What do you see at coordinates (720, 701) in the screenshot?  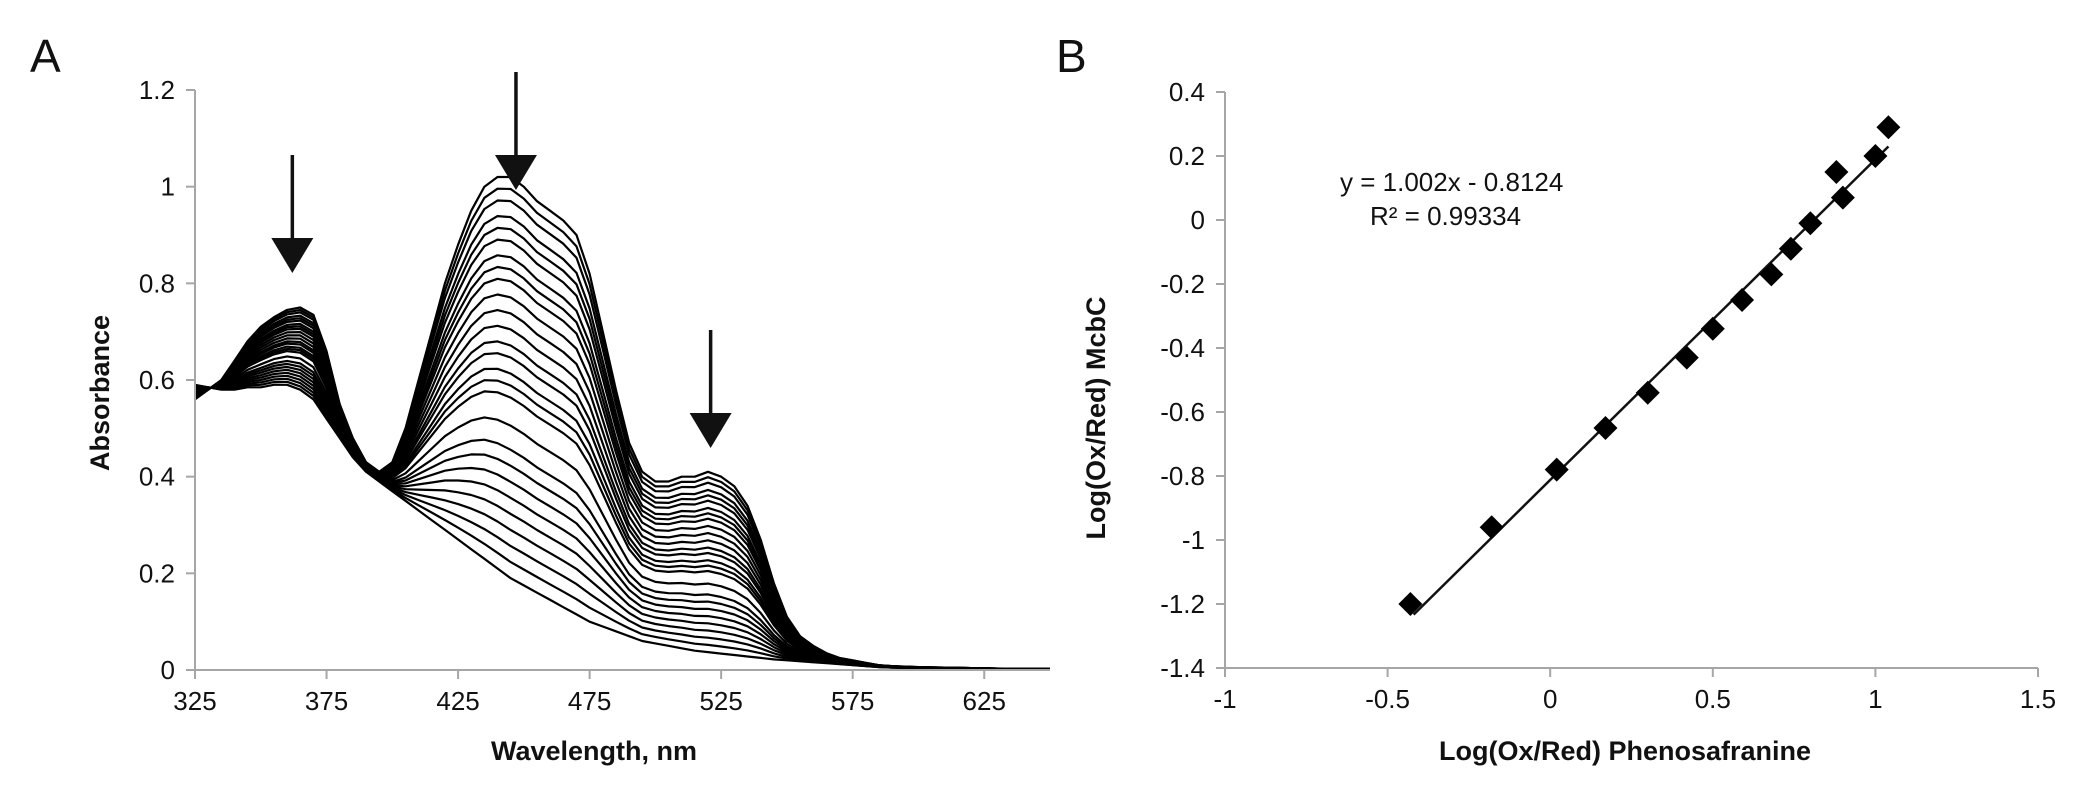 I see `panel-a-x-tick-label: 525` at bounding box center [720, 701].